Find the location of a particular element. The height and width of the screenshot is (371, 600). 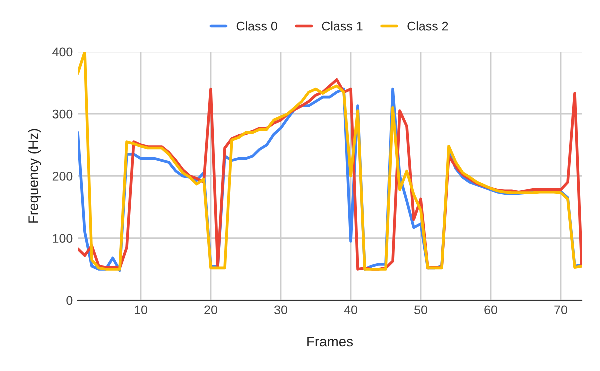

legend-label: Class 0 is located at coordinates (257, 26).